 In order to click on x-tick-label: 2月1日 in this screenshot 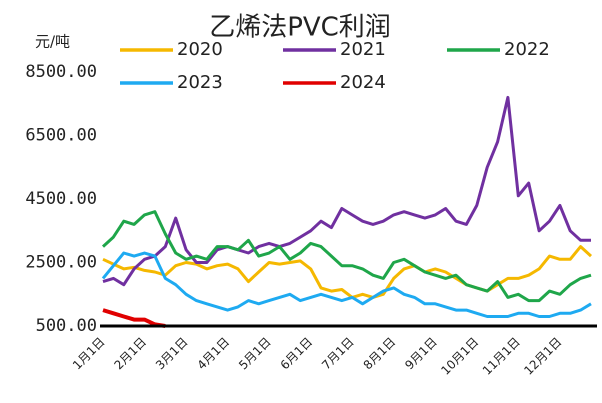, I will do `click(130, 354)`.